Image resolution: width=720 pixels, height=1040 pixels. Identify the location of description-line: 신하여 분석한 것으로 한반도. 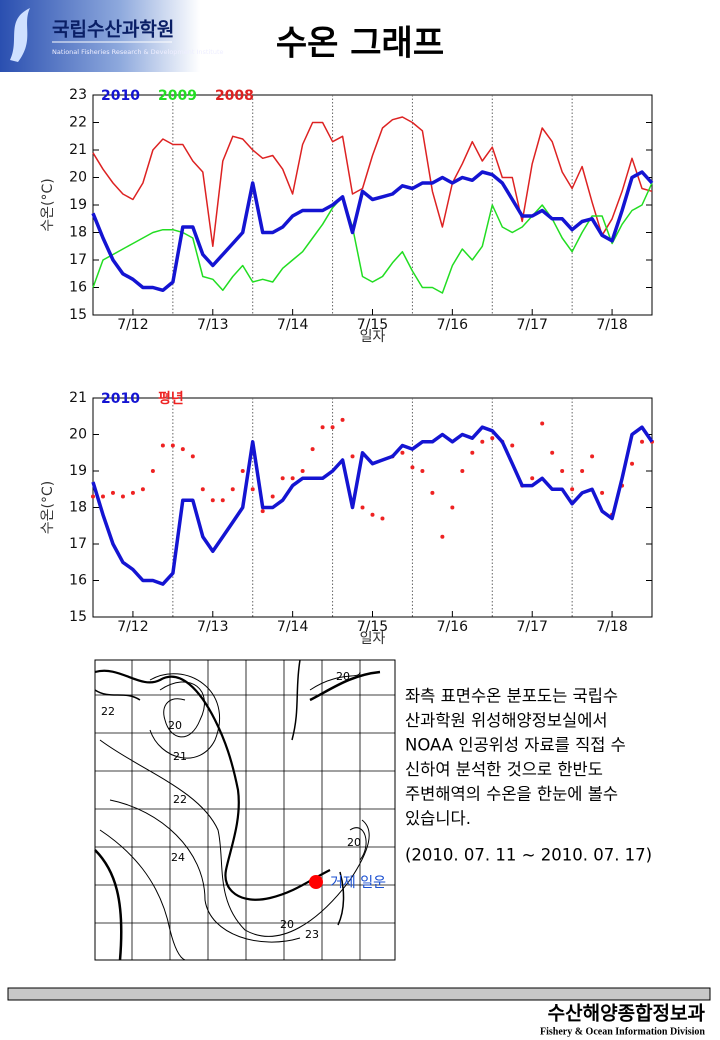
(504, 769).